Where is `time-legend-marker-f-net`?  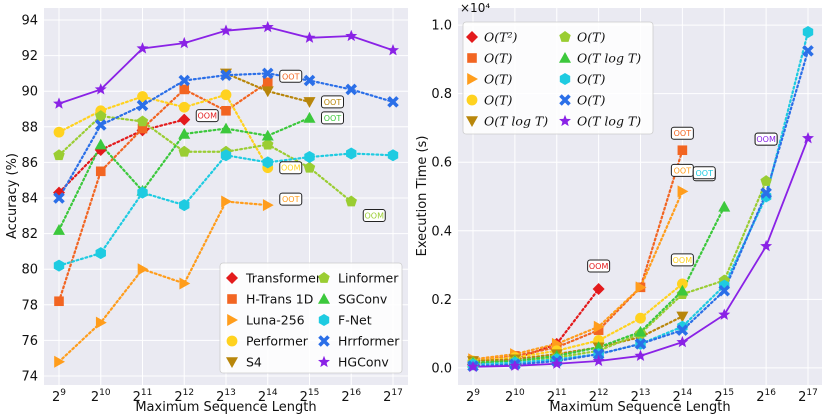
time-legend-marker-f-net is located at coordinates (565, 79).